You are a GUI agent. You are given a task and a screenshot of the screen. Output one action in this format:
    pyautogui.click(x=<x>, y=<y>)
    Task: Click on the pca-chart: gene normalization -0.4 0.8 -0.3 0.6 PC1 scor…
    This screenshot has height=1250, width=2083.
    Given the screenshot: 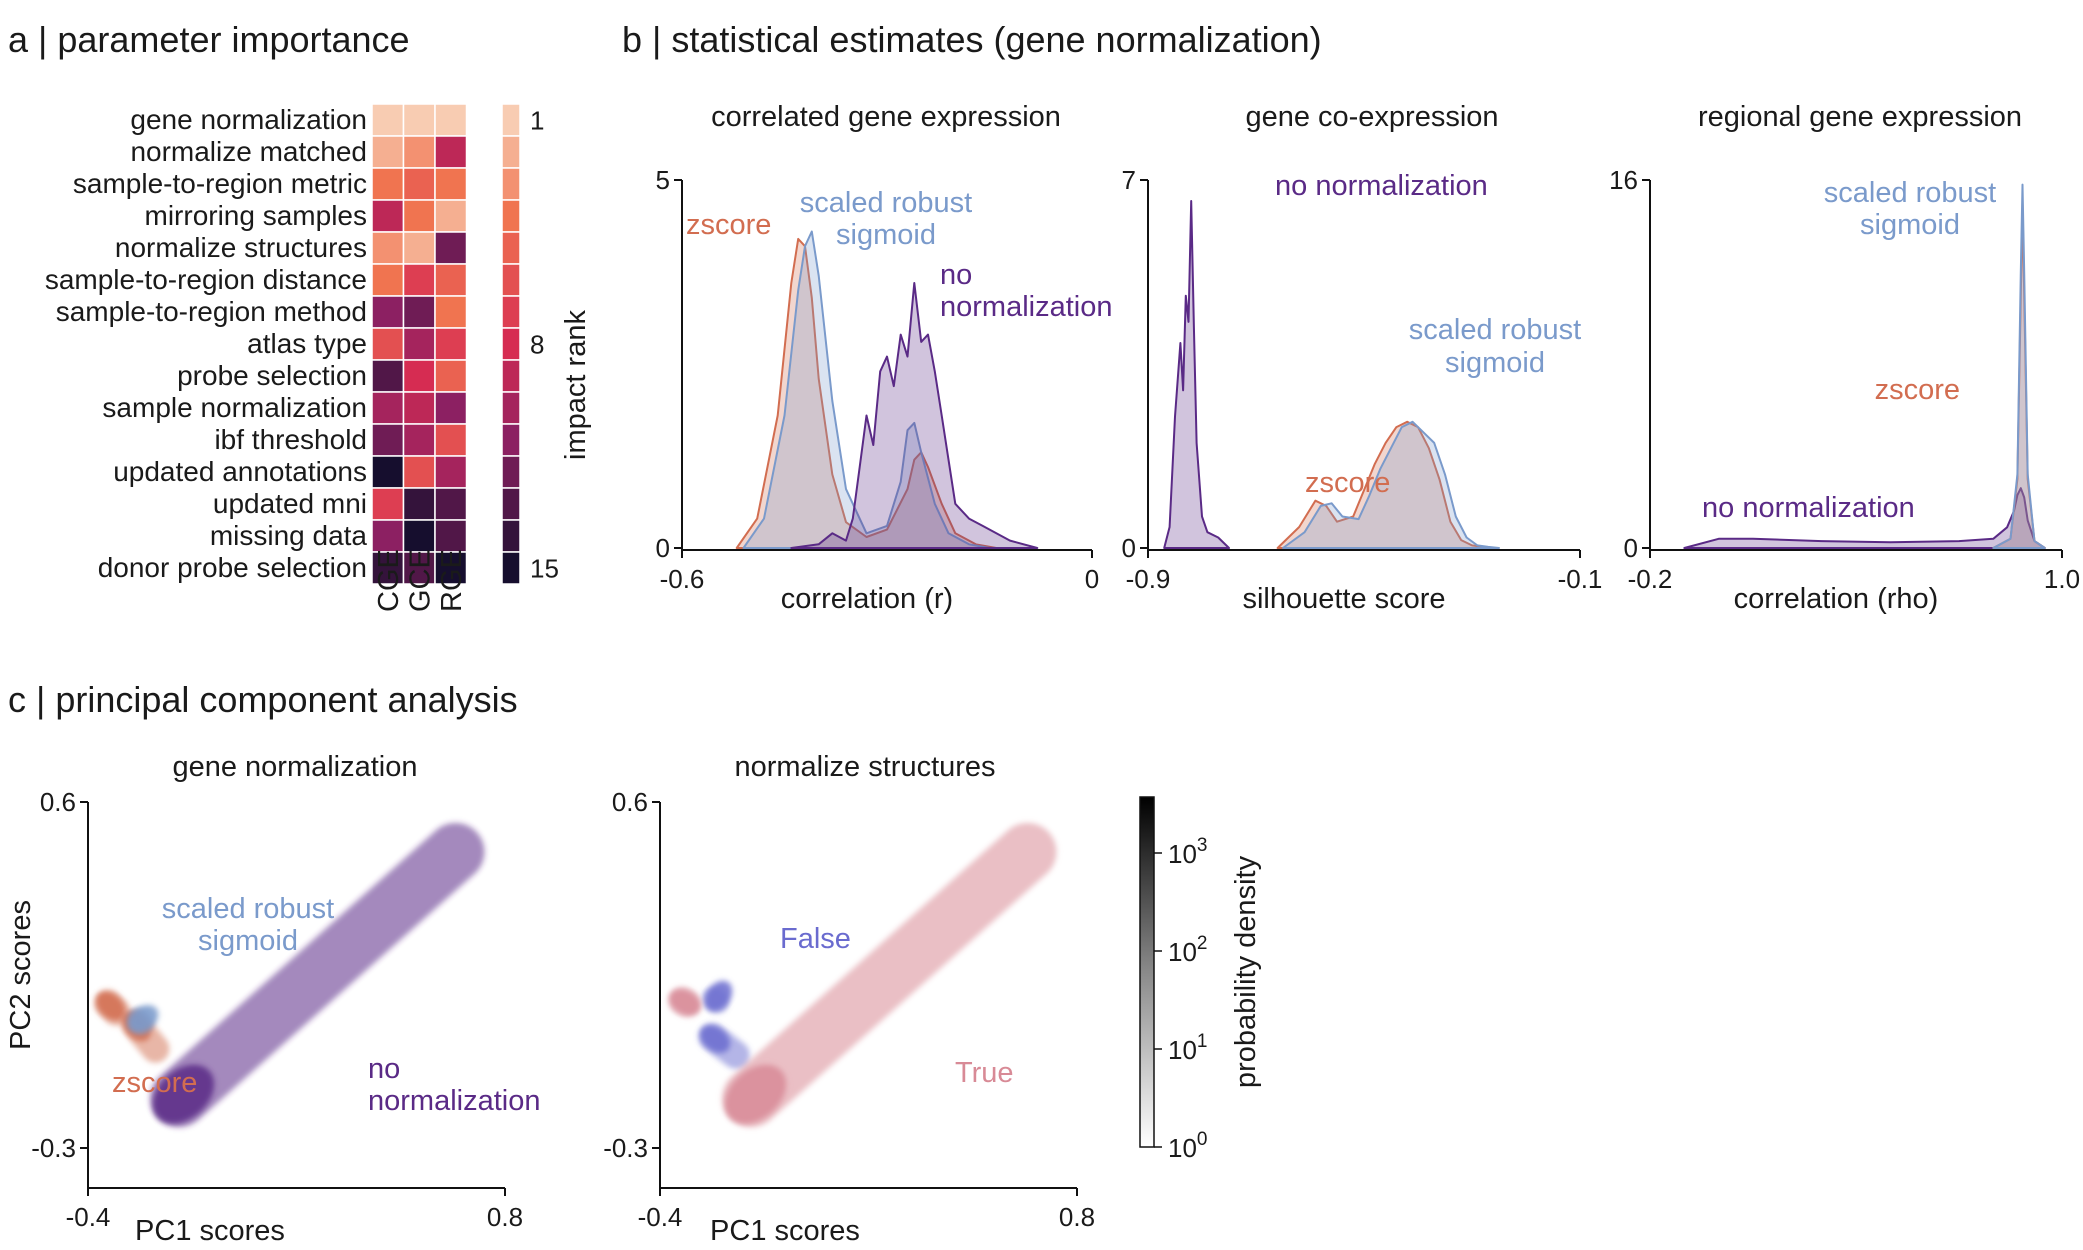 What is the action you would take?
    pyautogui.click(x=272, y=999)
    